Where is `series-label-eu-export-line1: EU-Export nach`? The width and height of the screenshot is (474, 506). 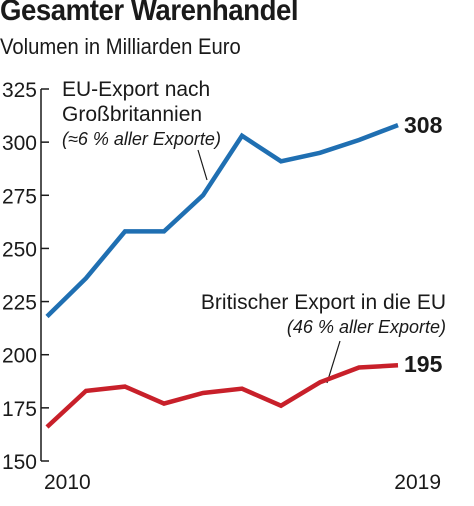 series-label-eu-export-line1: EU-Export nach is located at coordinates (136, 89).